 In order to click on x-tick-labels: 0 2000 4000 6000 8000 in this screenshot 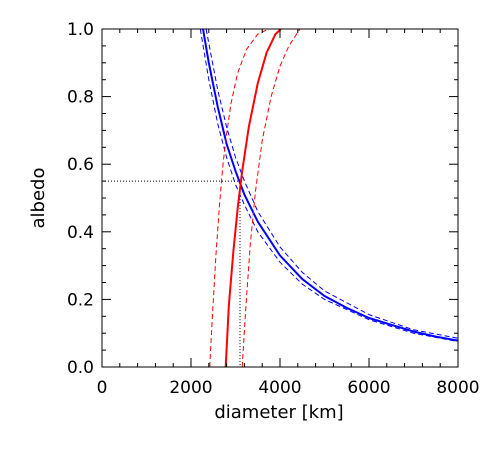, I will do `click(288, 388)`.